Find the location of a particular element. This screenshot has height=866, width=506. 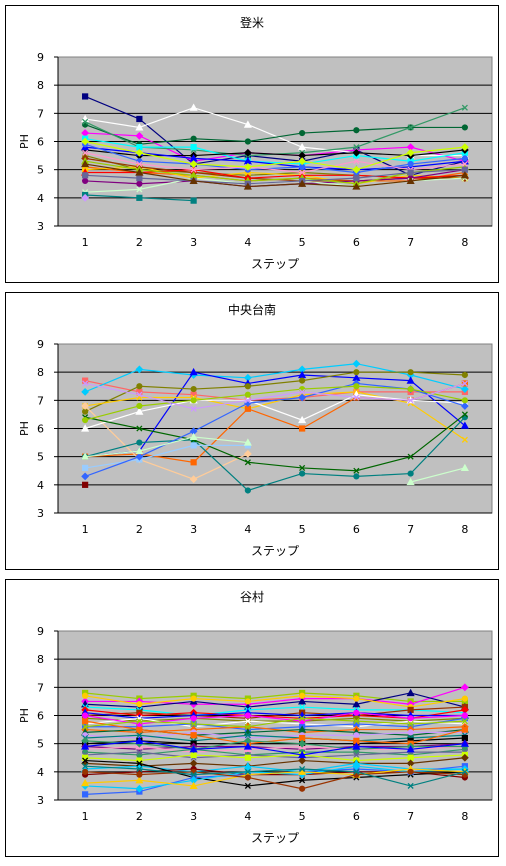

y-tick-label: 4 is located at coordinates (40, 772).